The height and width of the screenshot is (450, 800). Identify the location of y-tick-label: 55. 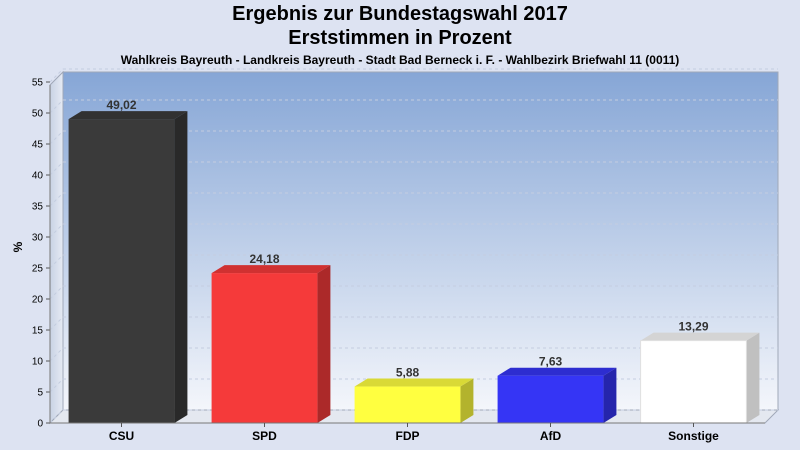
(38, 83).